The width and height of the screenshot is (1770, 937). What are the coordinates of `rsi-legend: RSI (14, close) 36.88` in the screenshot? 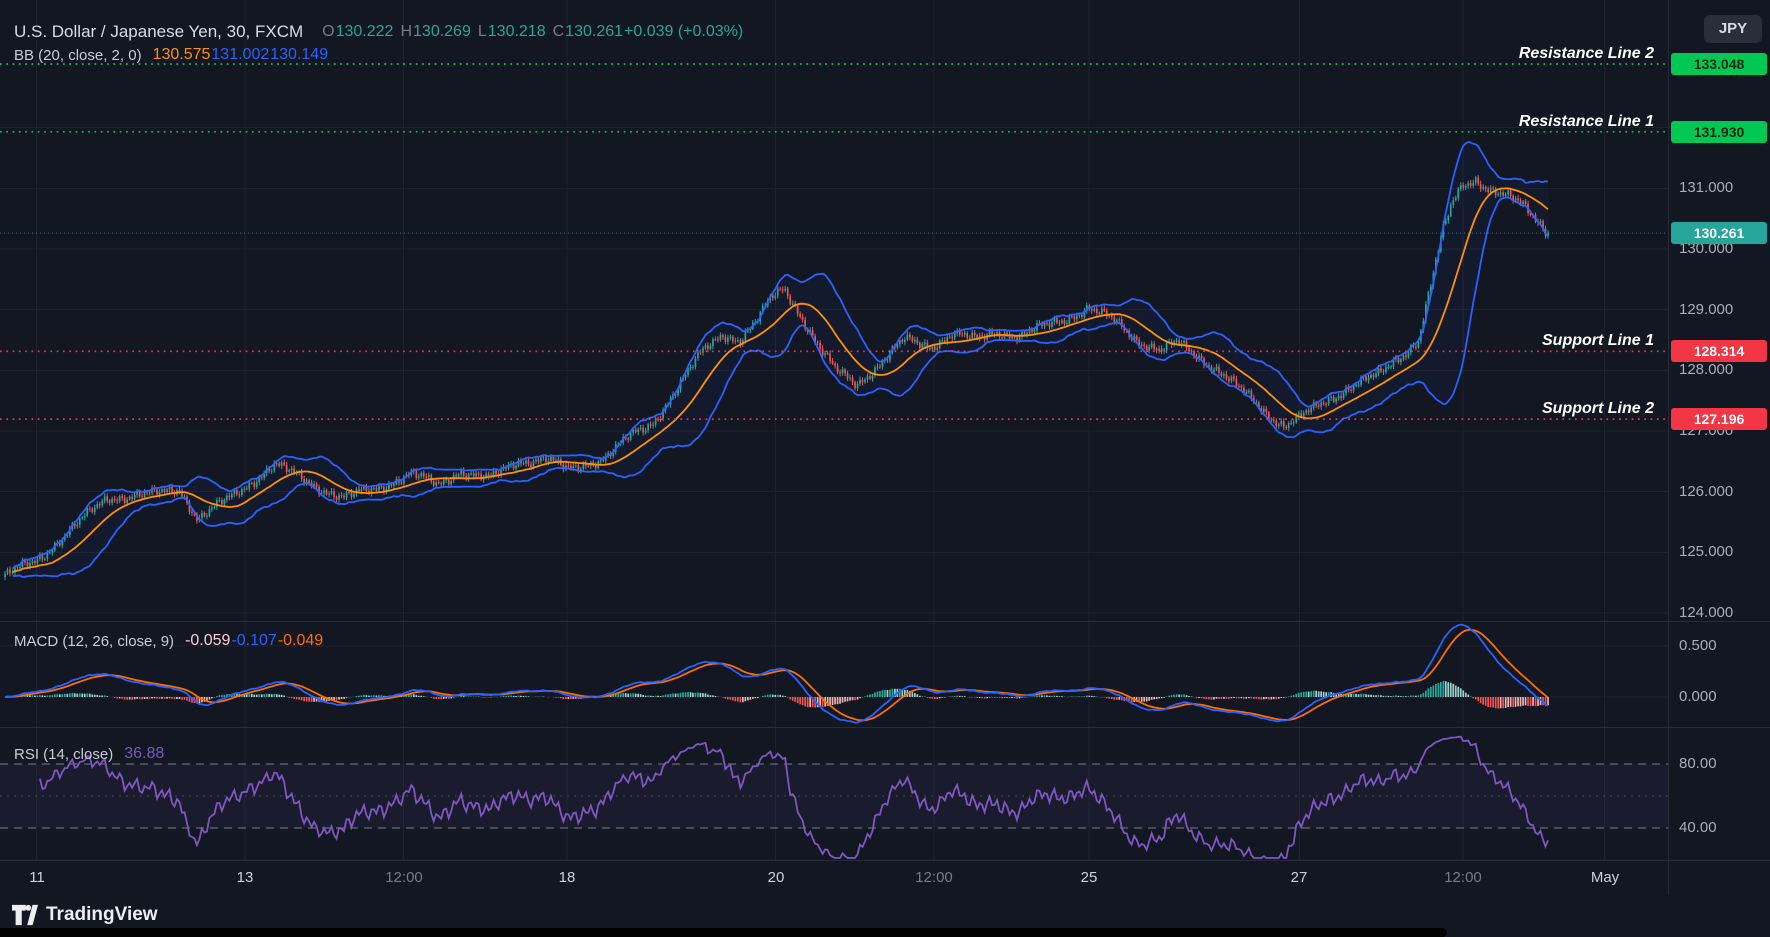 It's located at (89, 754).